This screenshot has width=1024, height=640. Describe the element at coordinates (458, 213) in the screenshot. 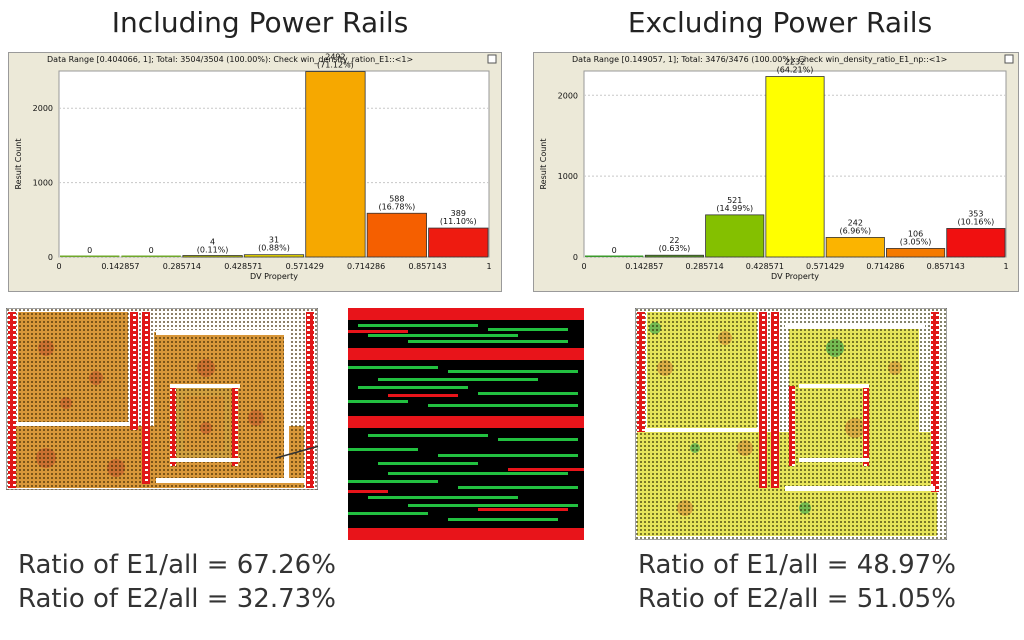

I see `bar-count-label: 389` at that location.